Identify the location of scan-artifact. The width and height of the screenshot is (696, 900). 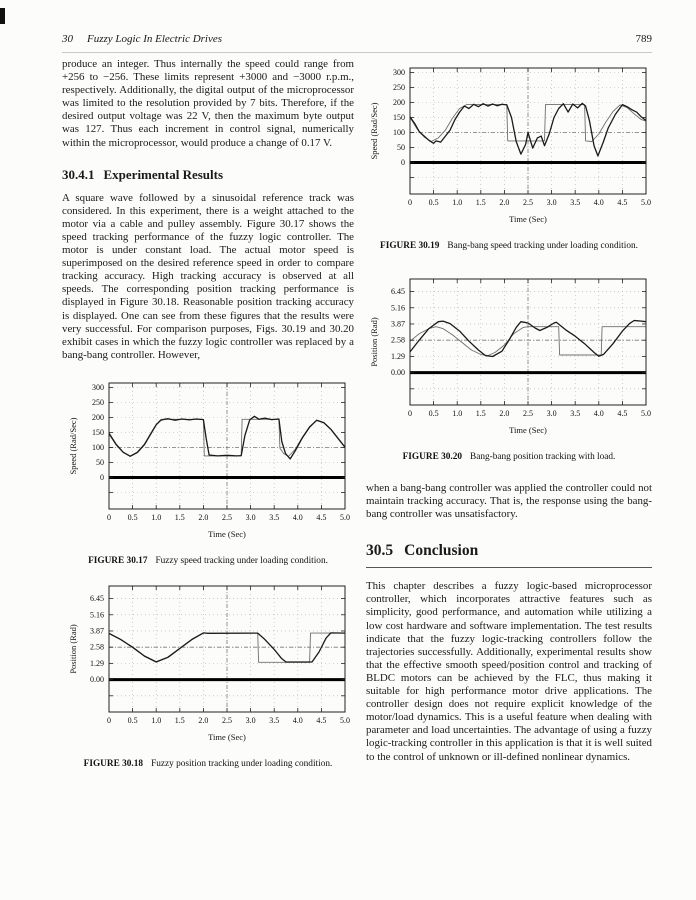
(2, 16).